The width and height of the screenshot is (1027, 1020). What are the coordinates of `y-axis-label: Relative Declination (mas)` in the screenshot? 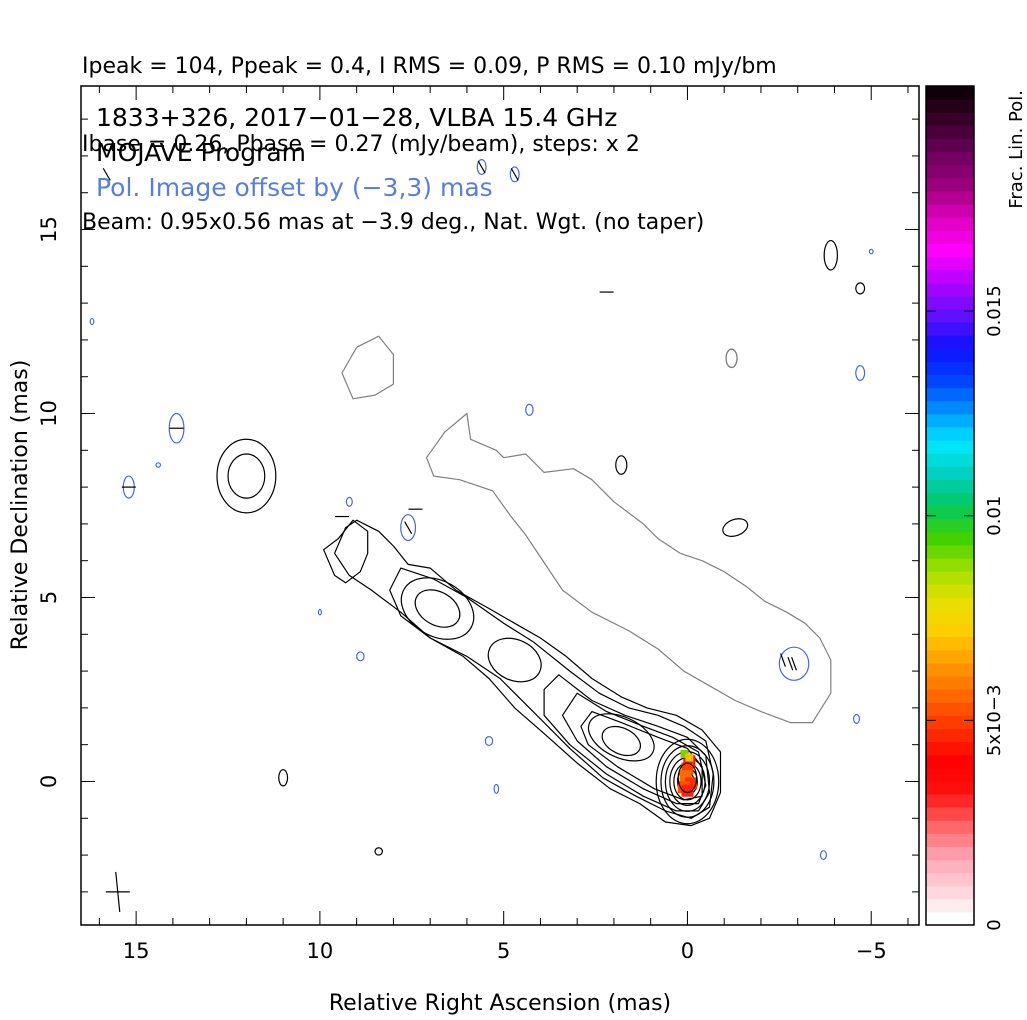 It's located at (20, 505).